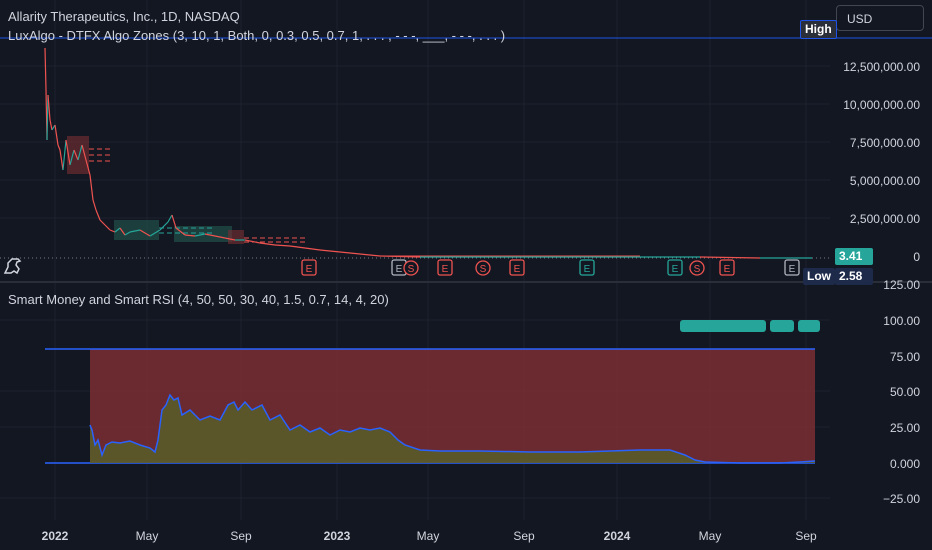 Image resolution: width=932 pixels, height=550 pixels. I want to click on symbol-legend: Allarity Therapeutics, Inc., 1D, NASDAQ, so click(124, 16).